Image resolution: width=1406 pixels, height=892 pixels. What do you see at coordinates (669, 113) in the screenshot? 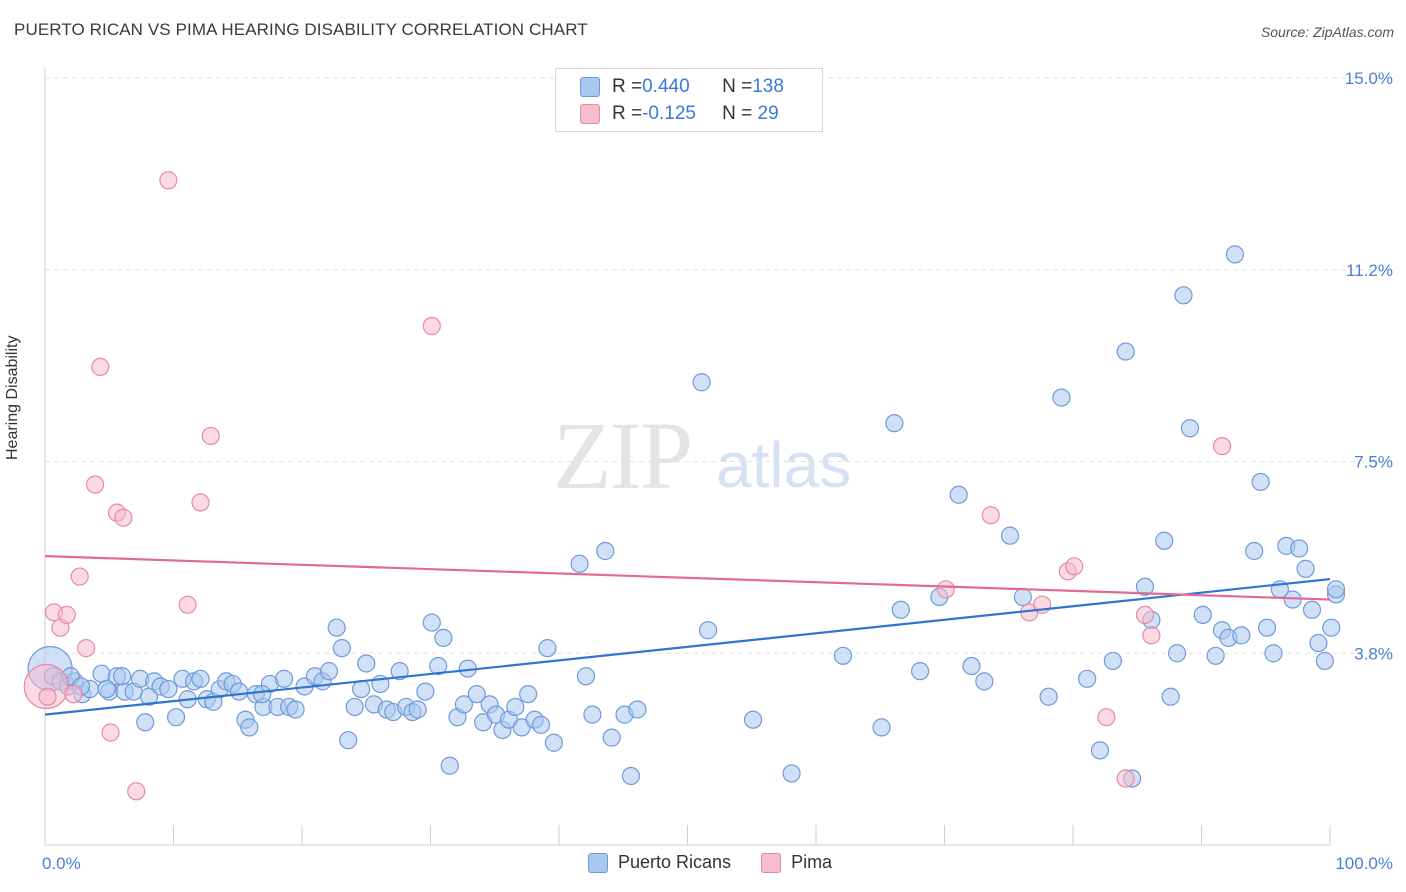
I see `legend-r-value: -0.125` at bounding box center [669, 113].